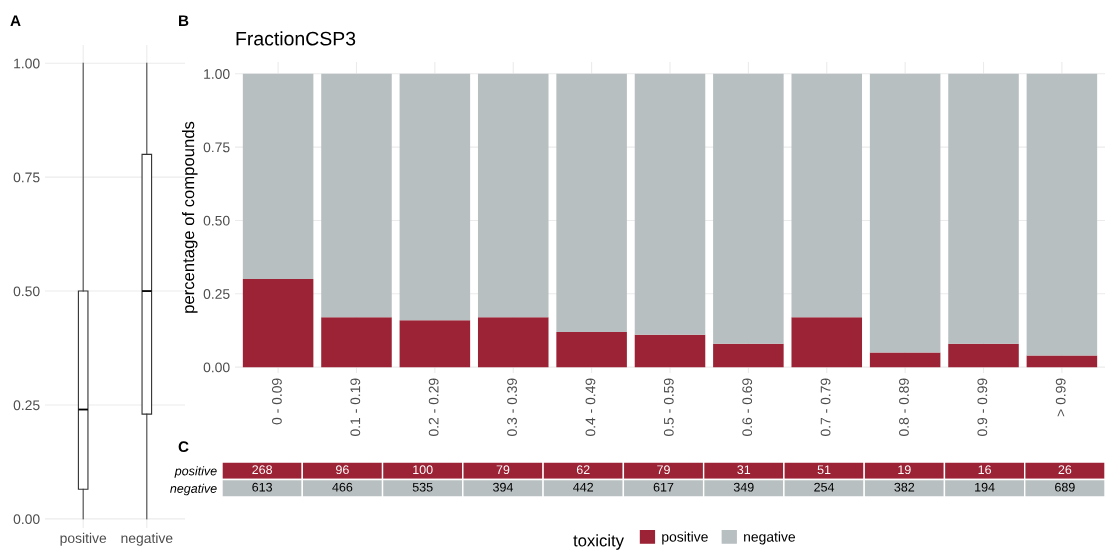 This screenshot has width=1105, height=557. Describe the element at coordinates (825, 407) in the screenshot. I see `x-tick-label: 0.7 - 0.79` at that location.